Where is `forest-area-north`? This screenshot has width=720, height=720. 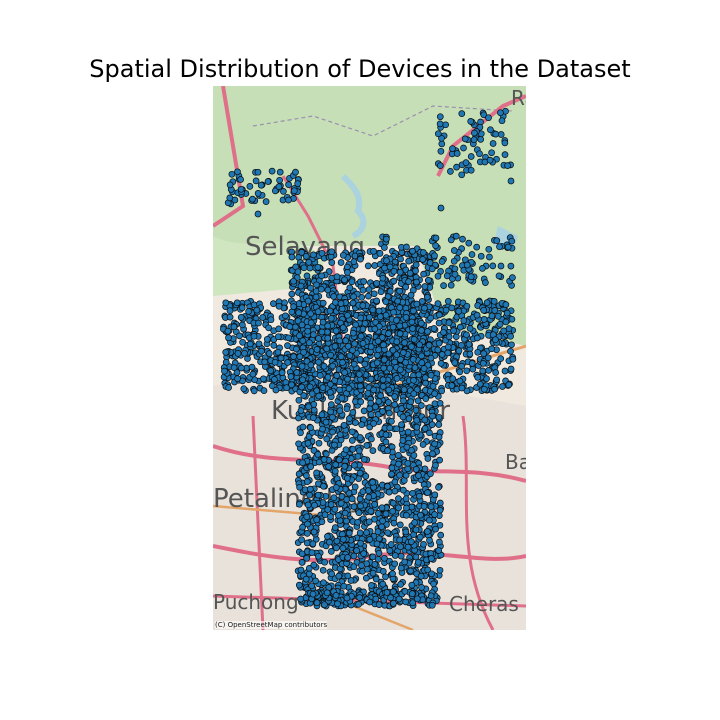
forest-area-north is located at coordinates (369, 166).